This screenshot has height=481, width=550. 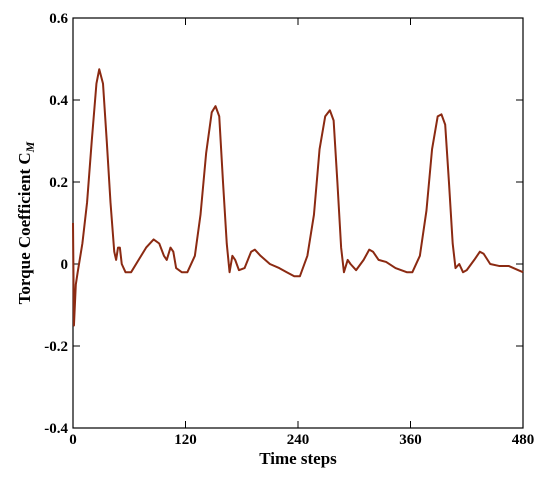 I want to click on x-axis-label: Time steps, so click(x=298, y=458).